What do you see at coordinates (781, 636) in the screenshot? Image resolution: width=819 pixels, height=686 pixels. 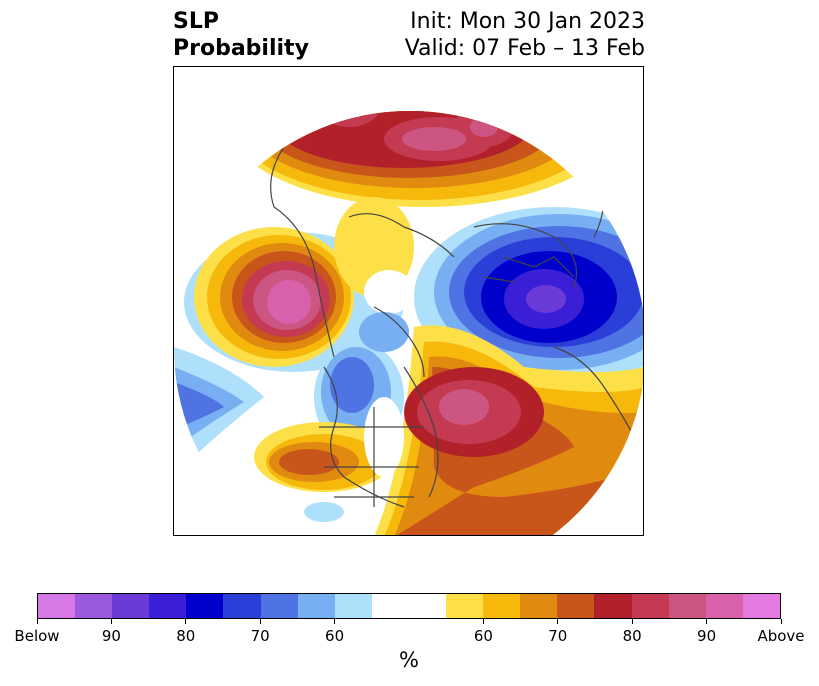 I see `colorbar-tick-label: Above` at bounding box center [781, 636].